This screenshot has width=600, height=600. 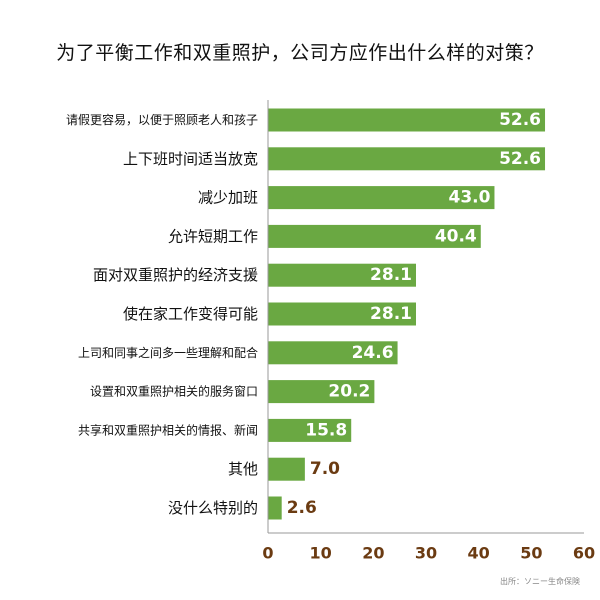 What do you see at coordinates (326, 430) in the screenshot?
I see `data-label: 15.8` at bounding box center [326, 430].